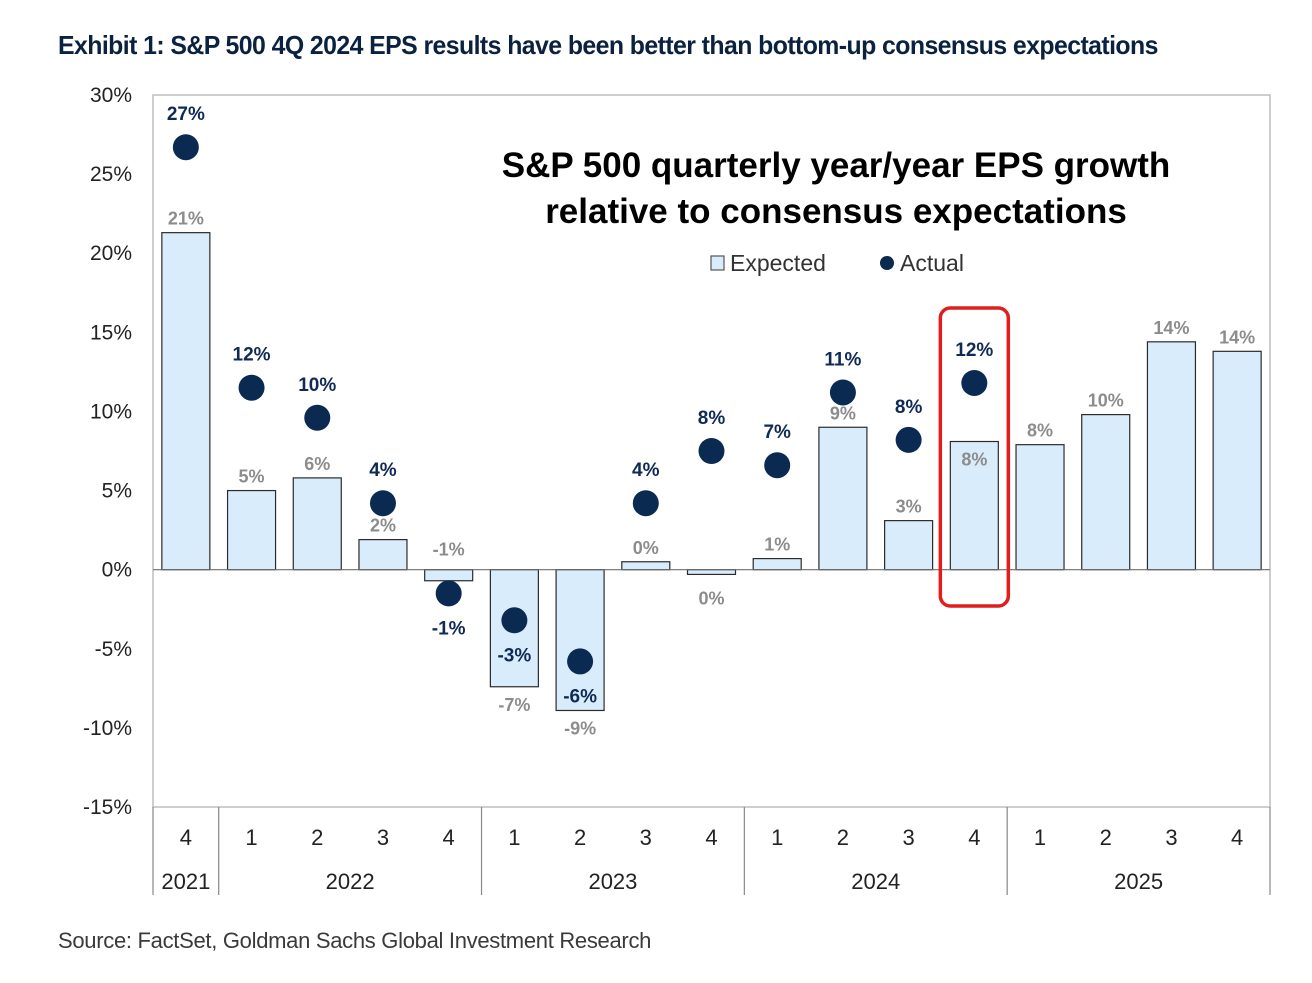 This screenshot has width=1312, height=983. What do you see at coordinates (449, 628) in the screenshot?
I see `actual-label: -1%` at bounding box center [449, 628].